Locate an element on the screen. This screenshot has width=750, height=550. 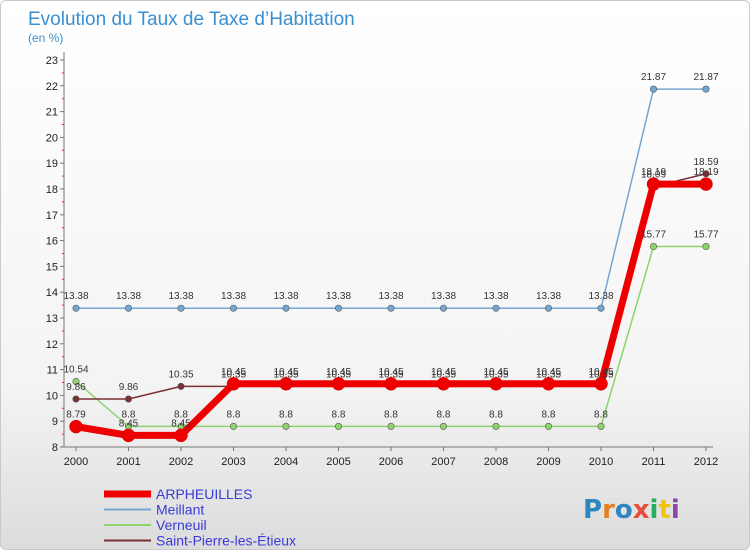
logo-letter: r is located at coordinates (608, 510).